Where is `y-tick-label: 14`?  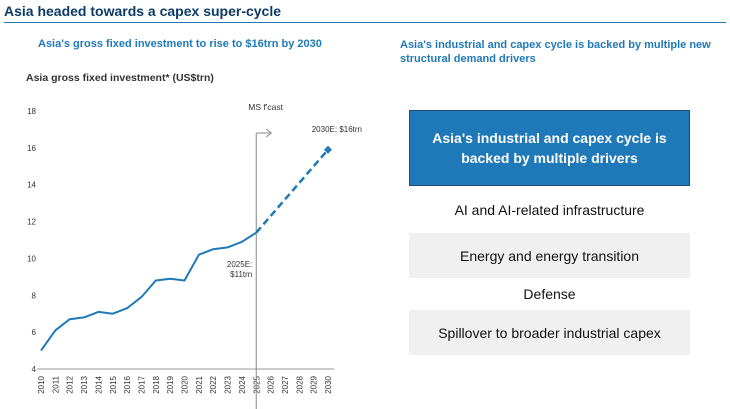 y-tick-label: 14 is located at coordinates (31, 185).